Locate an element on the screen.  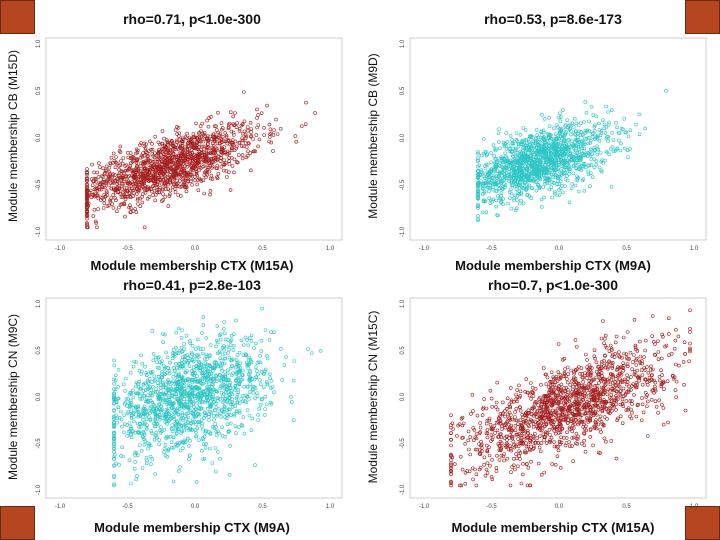
y-axis-label: Module membership CN (M9C) is located at coordinates (13, 397).